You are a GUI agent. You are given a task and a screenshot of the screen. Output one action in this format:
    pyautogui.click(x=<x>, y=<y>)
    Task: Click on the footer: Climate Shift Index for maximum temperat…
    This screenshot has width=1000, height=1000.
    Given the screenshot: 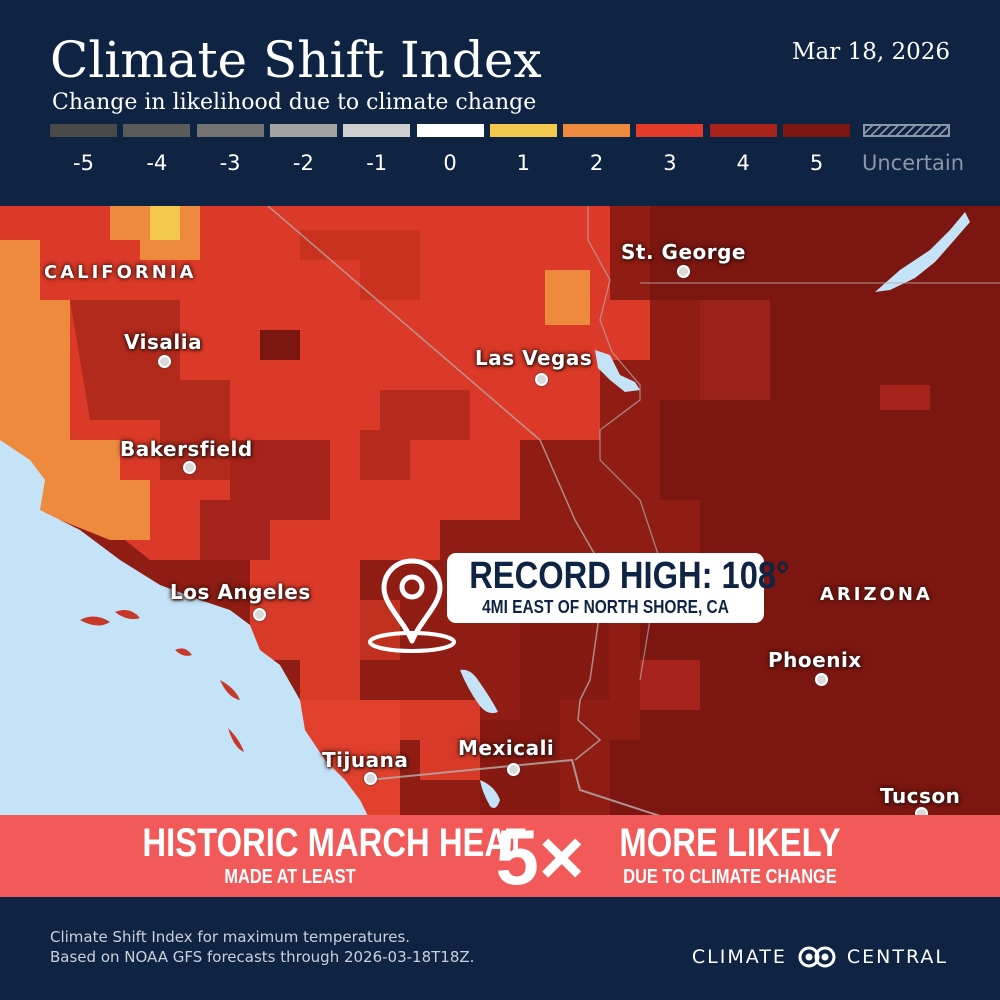 What is the action you would take?
    pyautogui.click(x=500, y=948)
    